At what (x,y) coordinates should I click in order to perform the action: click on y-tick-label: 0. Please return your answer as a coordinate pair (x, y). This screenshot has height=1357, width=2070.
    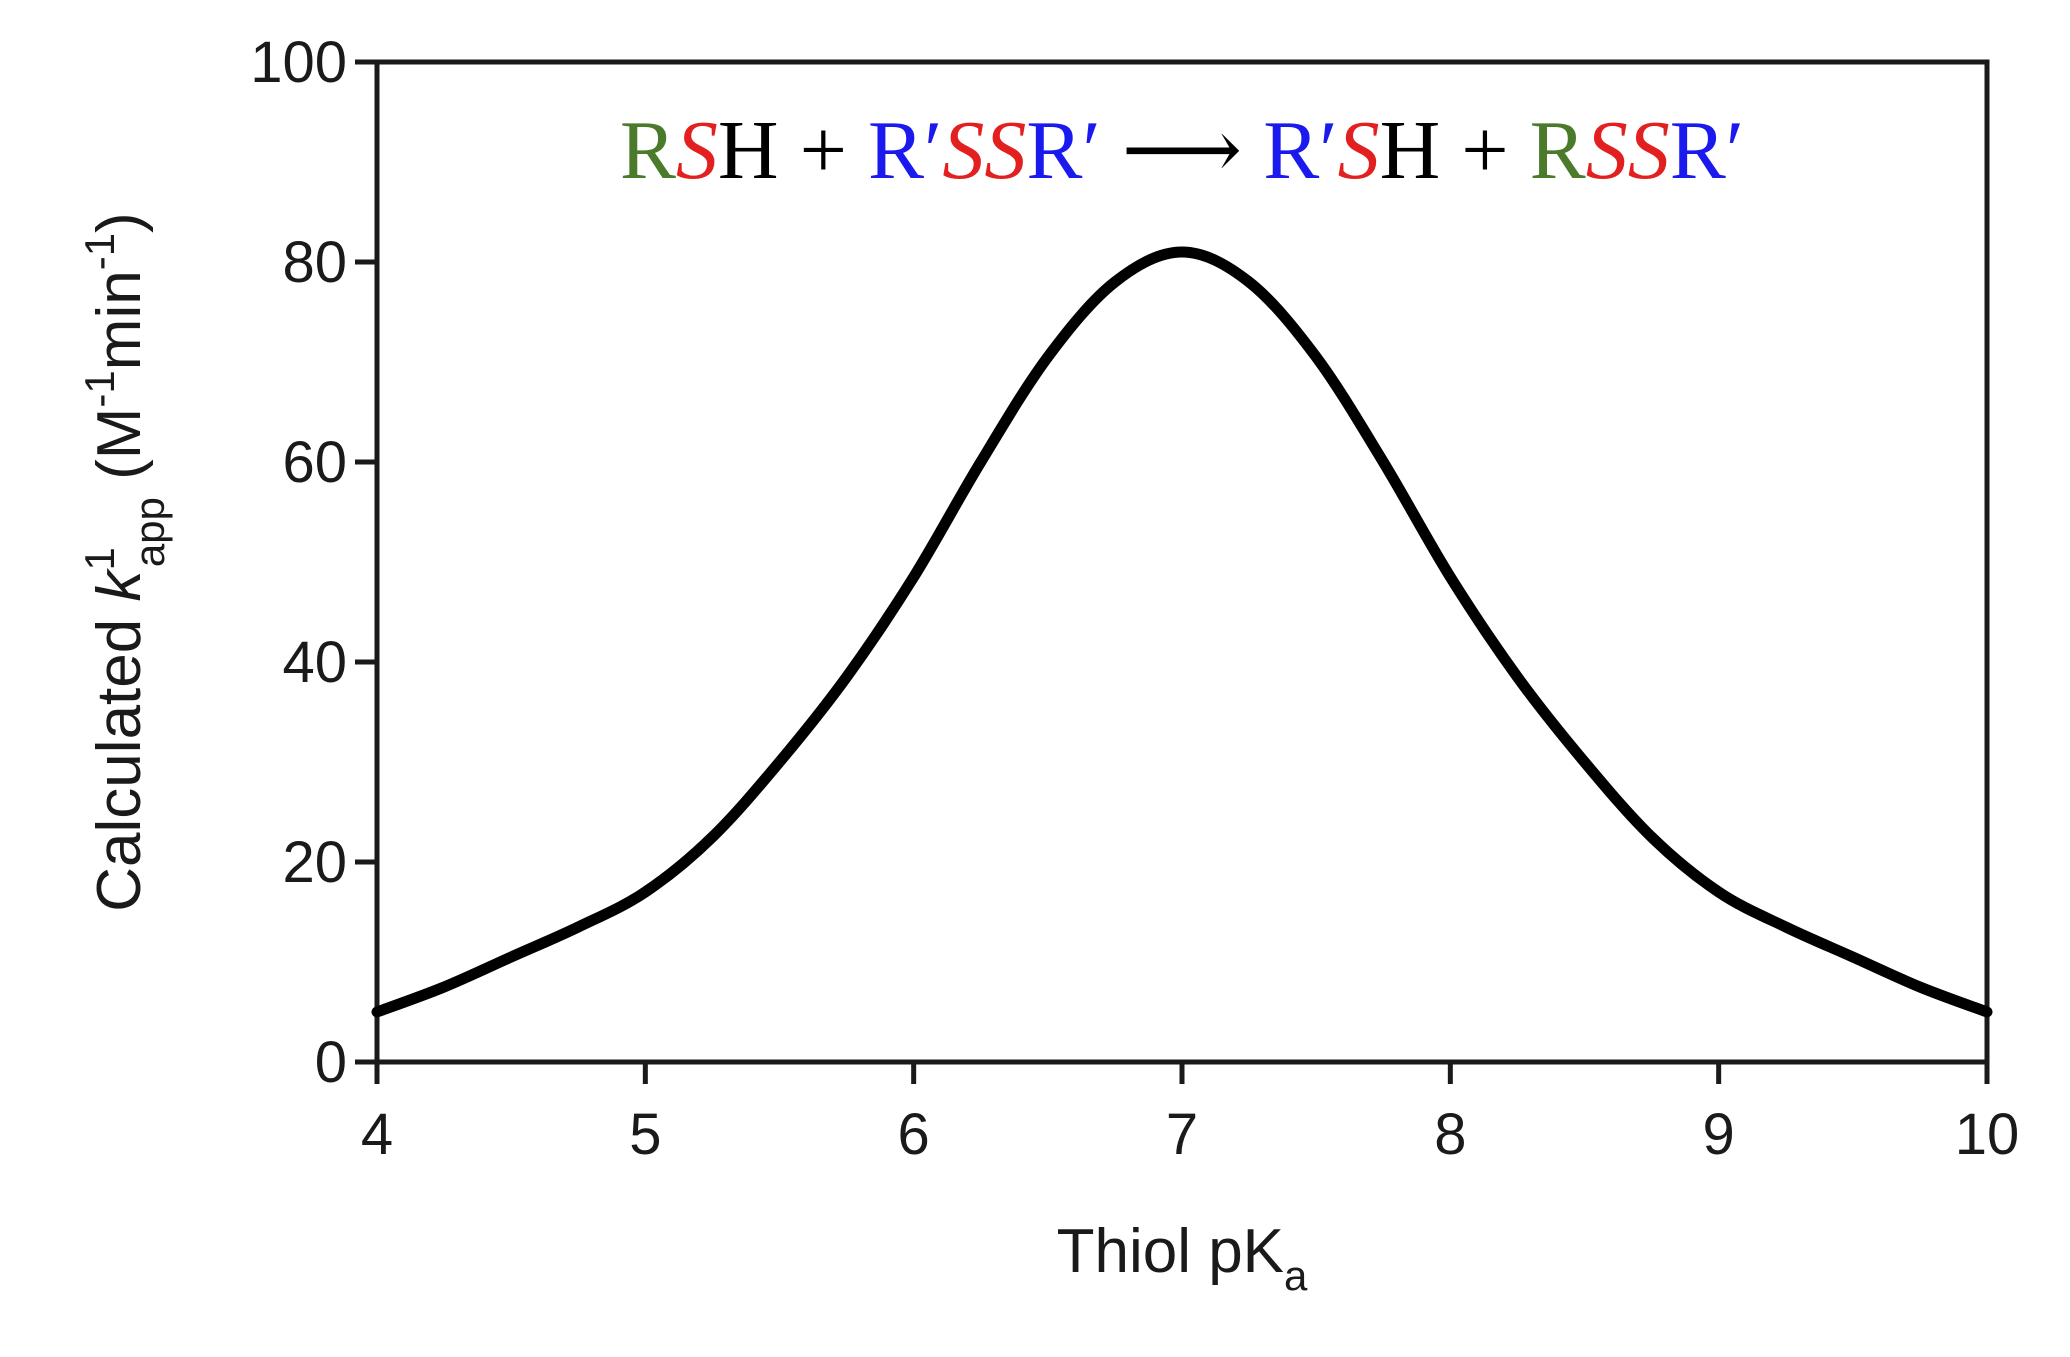
    Looking at the image, I should click on (331, 1062).